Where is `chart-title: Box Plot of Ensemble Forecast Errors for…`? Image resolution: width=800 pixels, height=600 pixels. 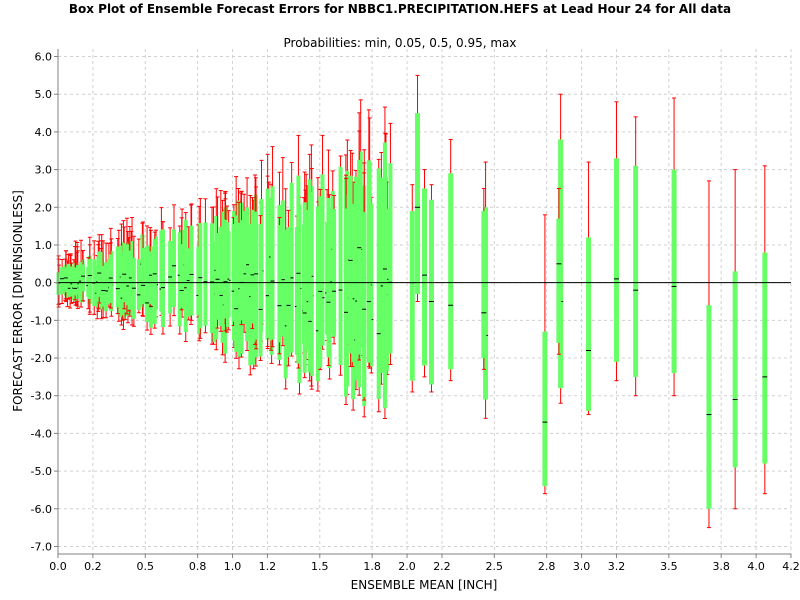 chart-title: Box Plot of Ensemble Forecast Errors for… is located at coordinates (400, 9).